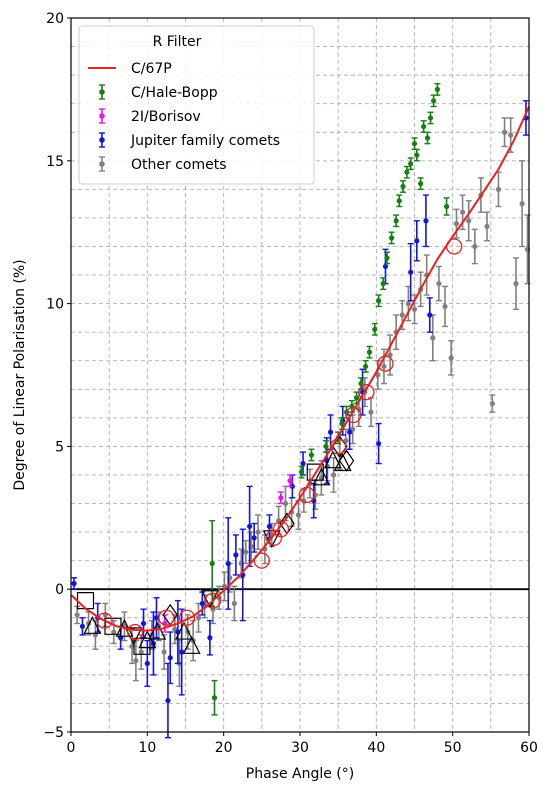  Describe the element at coordinates (529, 748) in the screenshot. I see `x-tick-label: 60` at that location.